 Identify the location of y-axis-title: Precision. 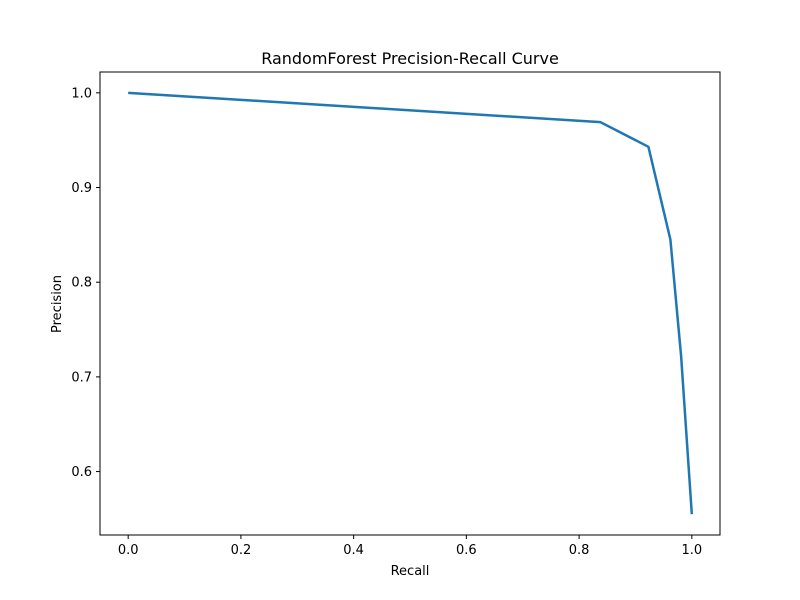
(57, 304).